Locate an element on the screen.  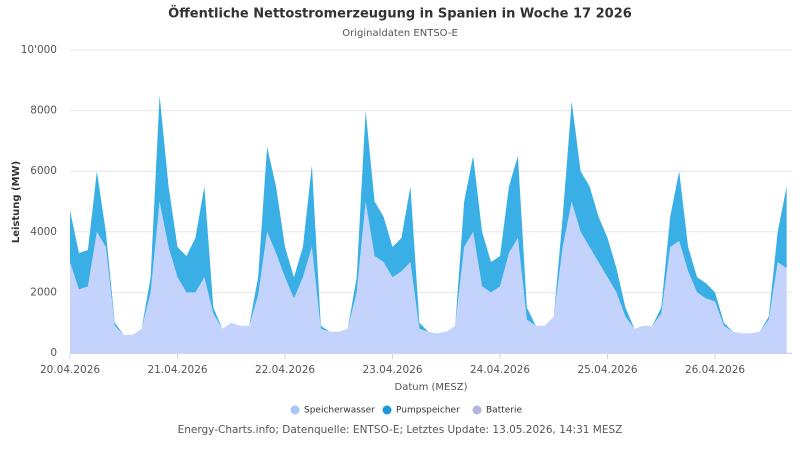
legend-label: Batterie is located at coordinates (504, 411).